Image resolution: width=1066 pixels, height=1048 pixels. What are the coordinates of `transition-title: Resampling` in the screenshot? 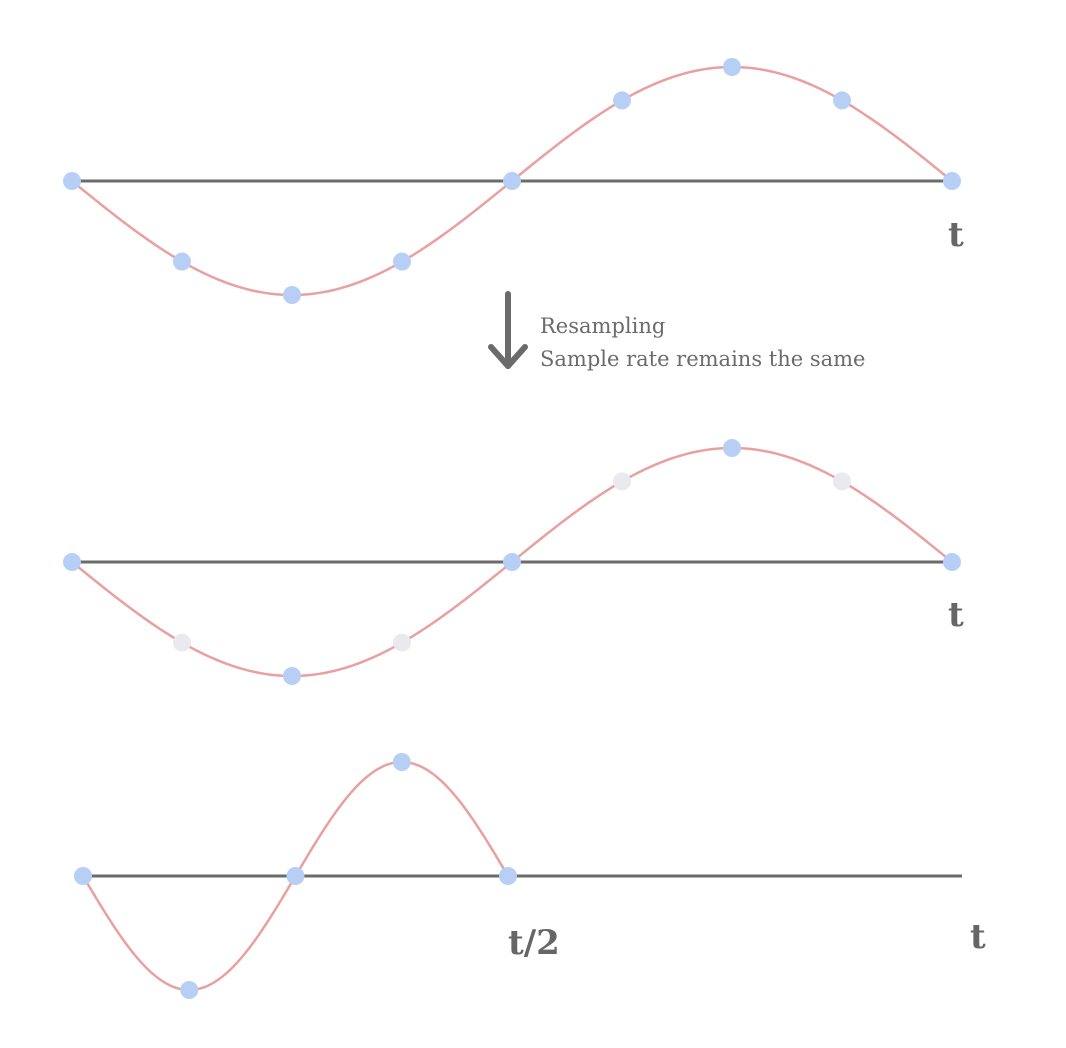 It's located at (602, 326).